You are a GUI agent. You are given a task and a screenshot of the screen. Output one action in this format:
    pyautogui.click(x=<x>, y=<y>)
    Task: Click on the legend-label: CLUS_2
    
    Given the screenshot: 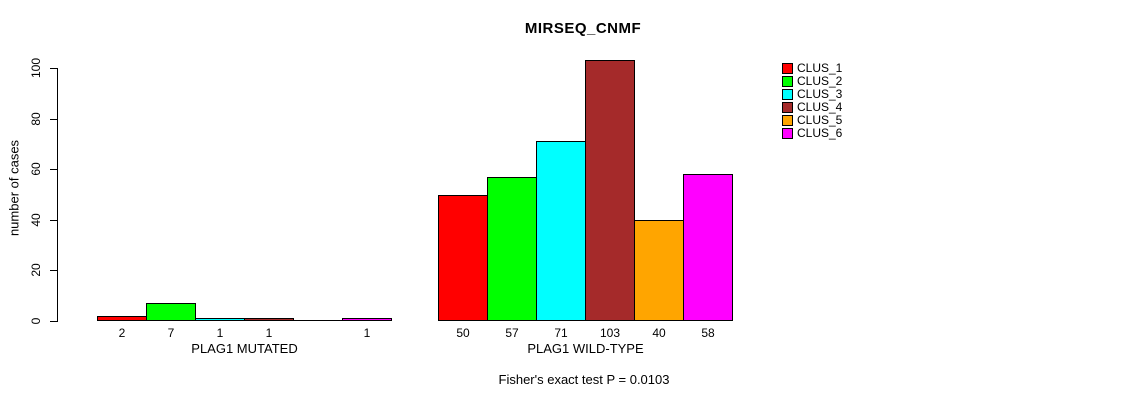 What is the action you would take?
    pyautogui.click(x=820, y=81)
    